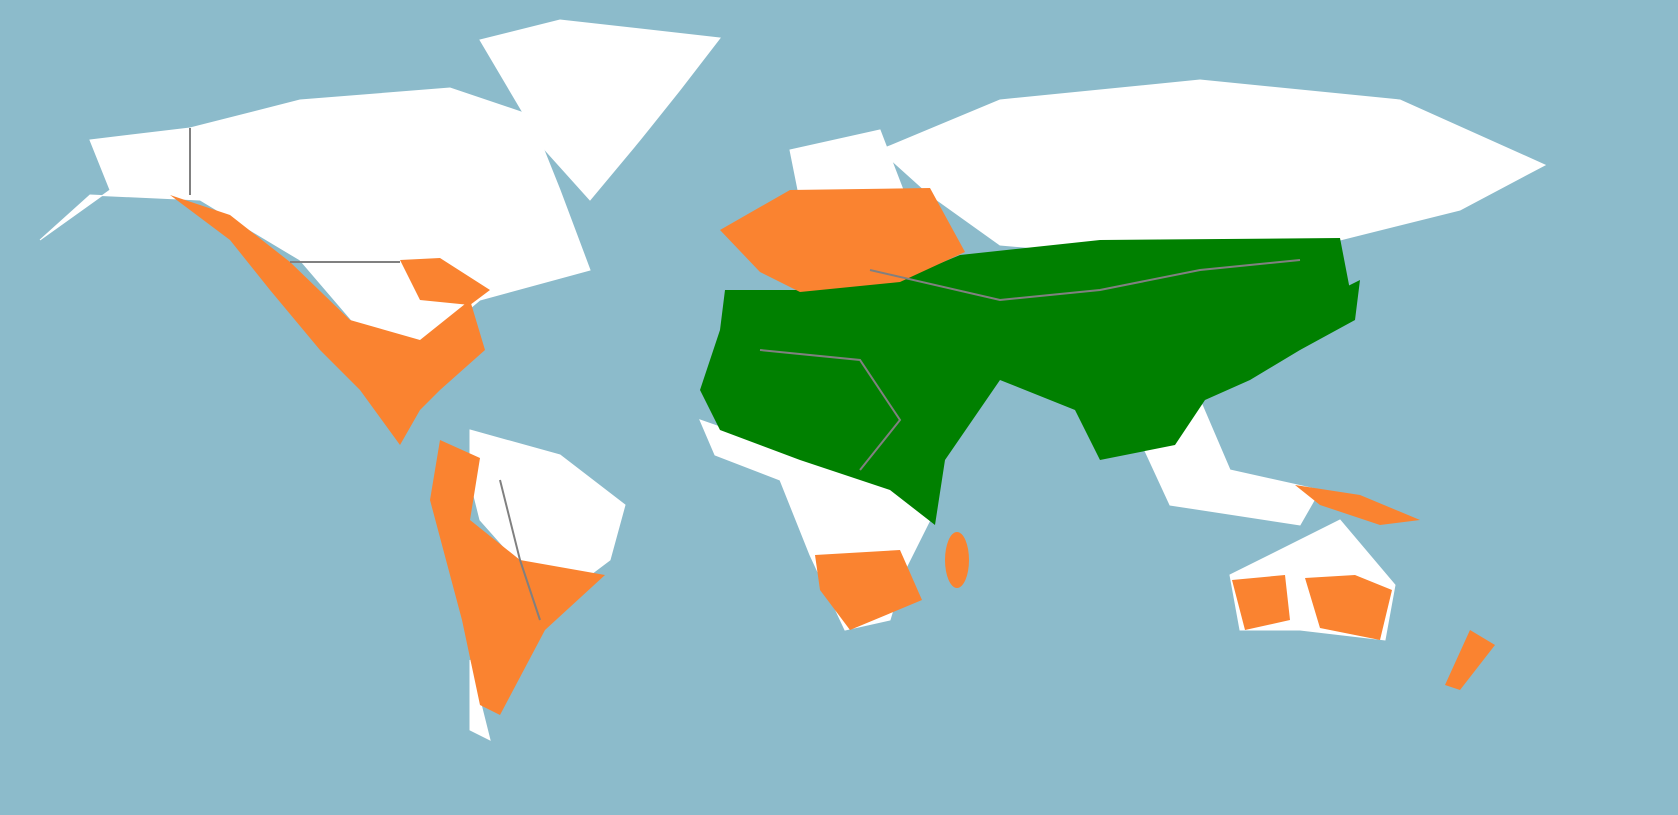 Image resolution: width=1678 pixels, height=815 pixels. I want to click on orange-europe, so click(842, 240).